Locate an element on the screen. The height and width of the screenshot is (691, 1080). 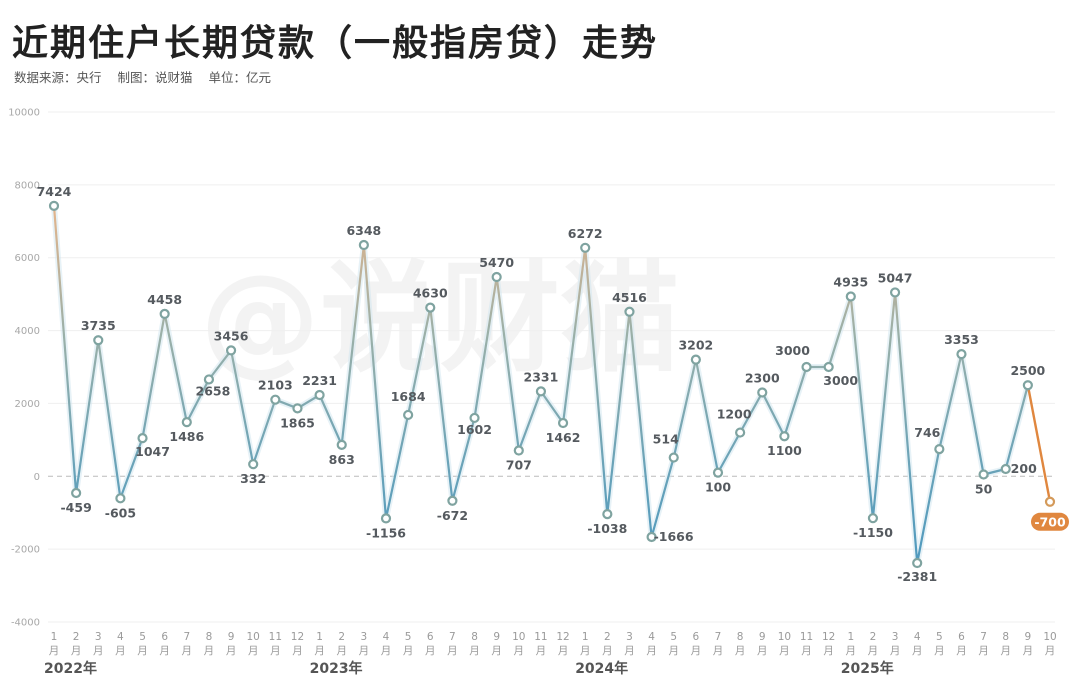
data-label: 4935 is located at coordinates (850, 282).